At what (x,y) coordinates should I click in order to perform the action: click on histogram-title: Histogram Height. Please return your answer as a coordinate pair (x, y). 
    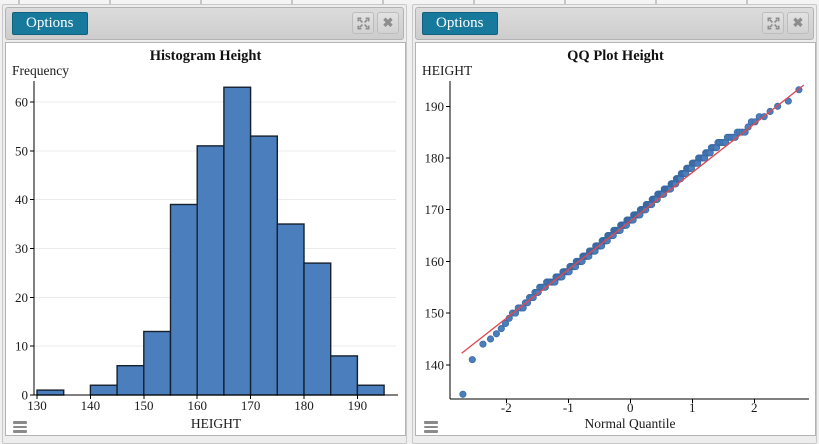
    Looking at the image, I should click on (205, 56).